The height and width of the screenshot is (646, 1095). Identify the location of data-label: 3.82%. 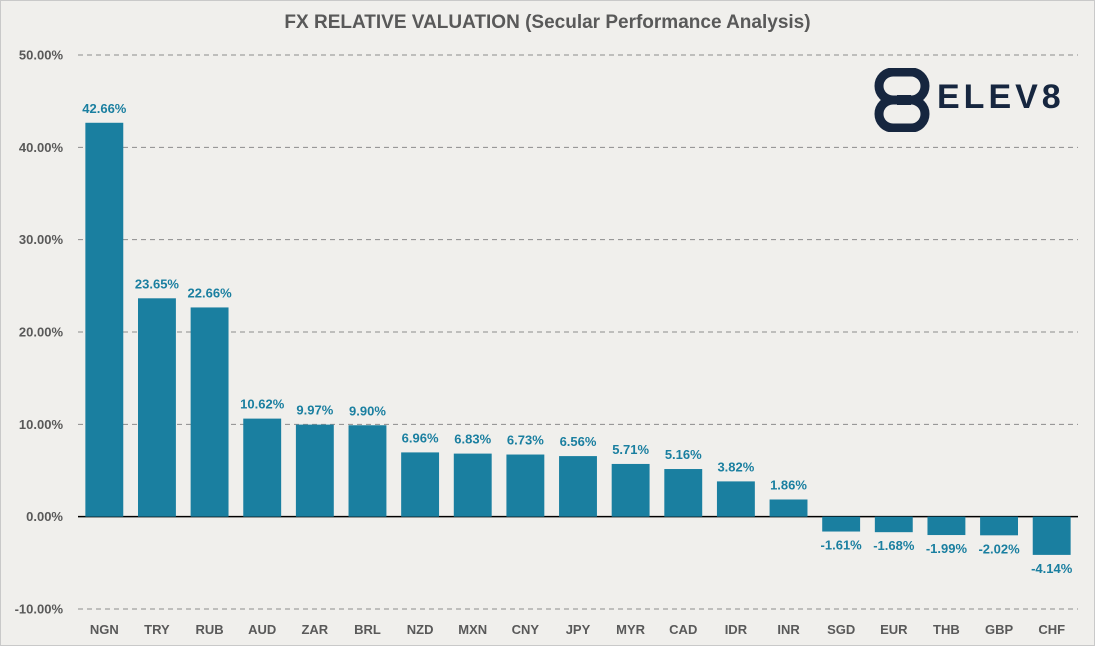
(735, 466).